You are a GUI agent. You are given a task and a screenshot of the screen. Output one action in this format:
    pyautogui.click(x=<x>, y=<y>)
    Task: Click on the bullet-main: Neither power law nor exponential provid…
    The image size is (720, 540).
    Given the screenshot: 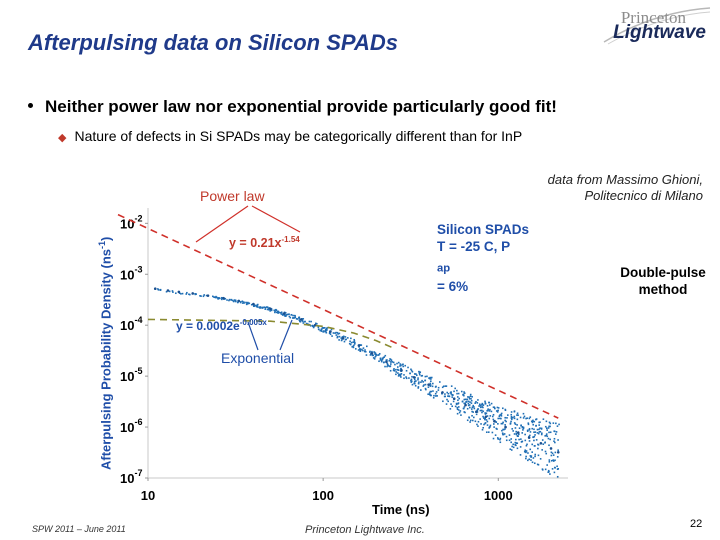 What is the action you would take?
    pyautogui.click(x=292, y=107)
    